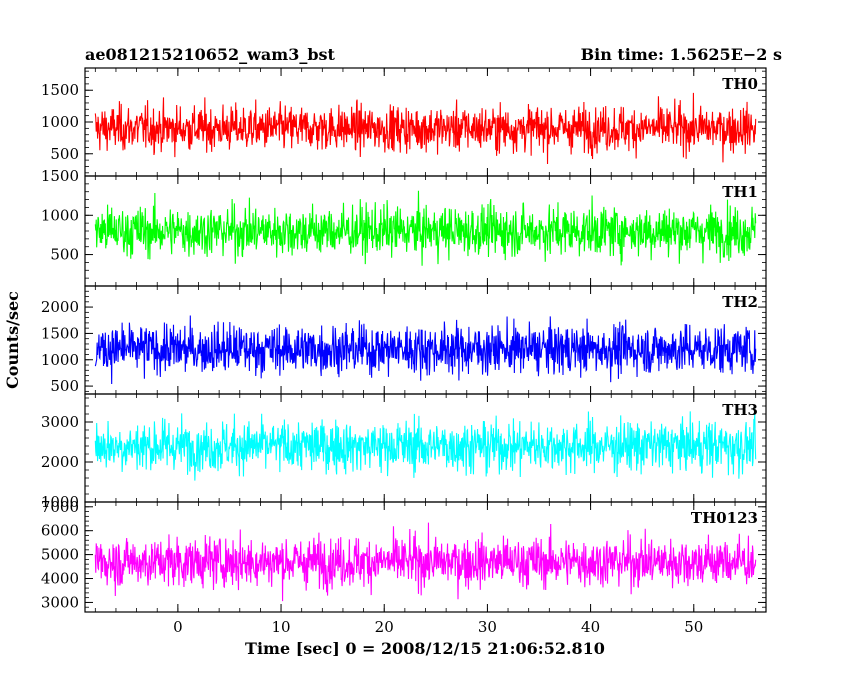 The height and width of the screenshot is (680, 850). What do you see at coordinates (438, 627) in the screenshot?
I see `x-axis: 0 10 20 30 40 50` at bounding box center [438, 627].